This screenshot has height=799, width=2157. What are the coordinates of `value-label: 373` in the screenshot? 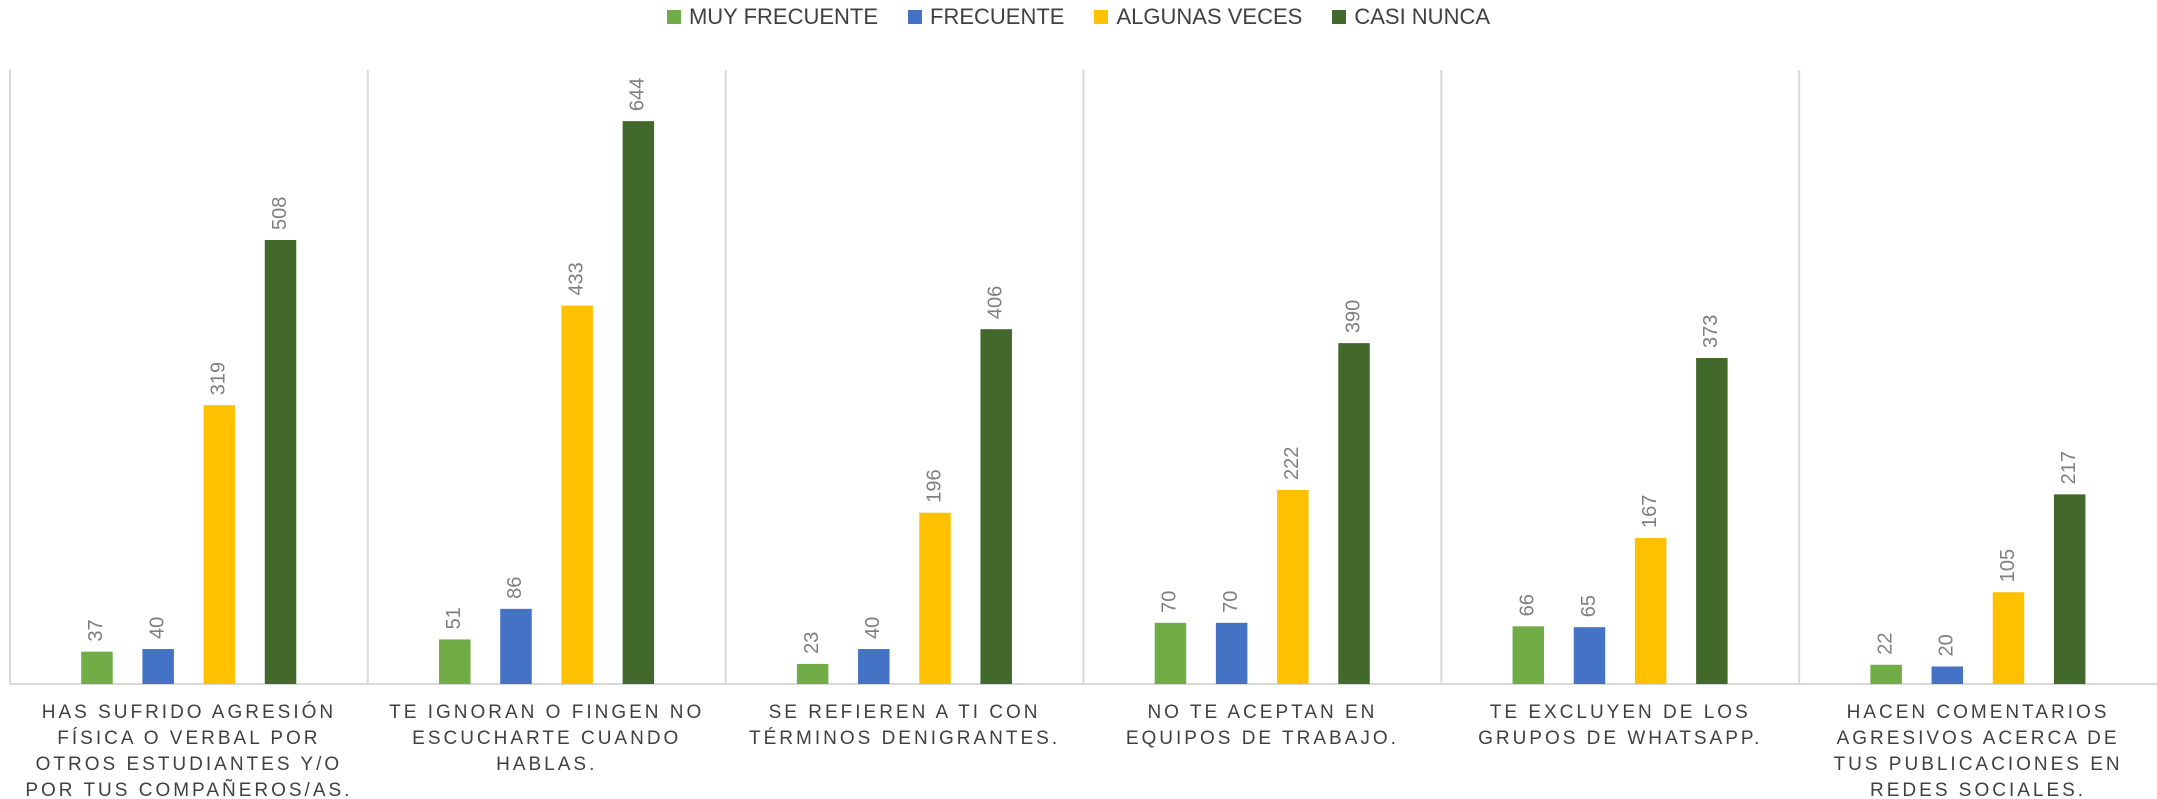 It's located at (1711, 331).